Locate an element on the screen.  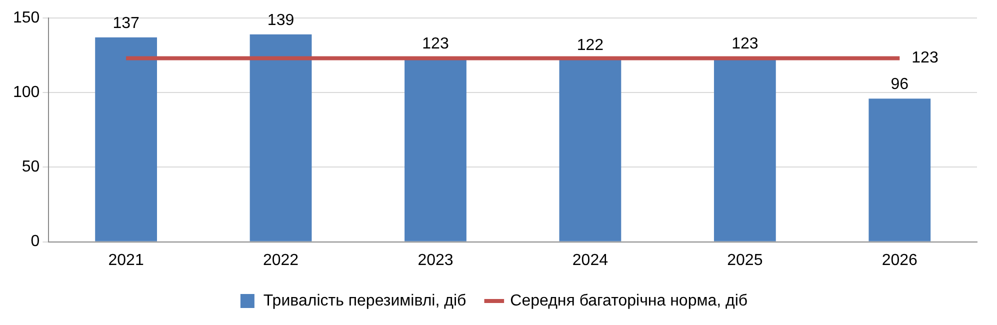
data-label: 137 is located at coordinates (126, 23).